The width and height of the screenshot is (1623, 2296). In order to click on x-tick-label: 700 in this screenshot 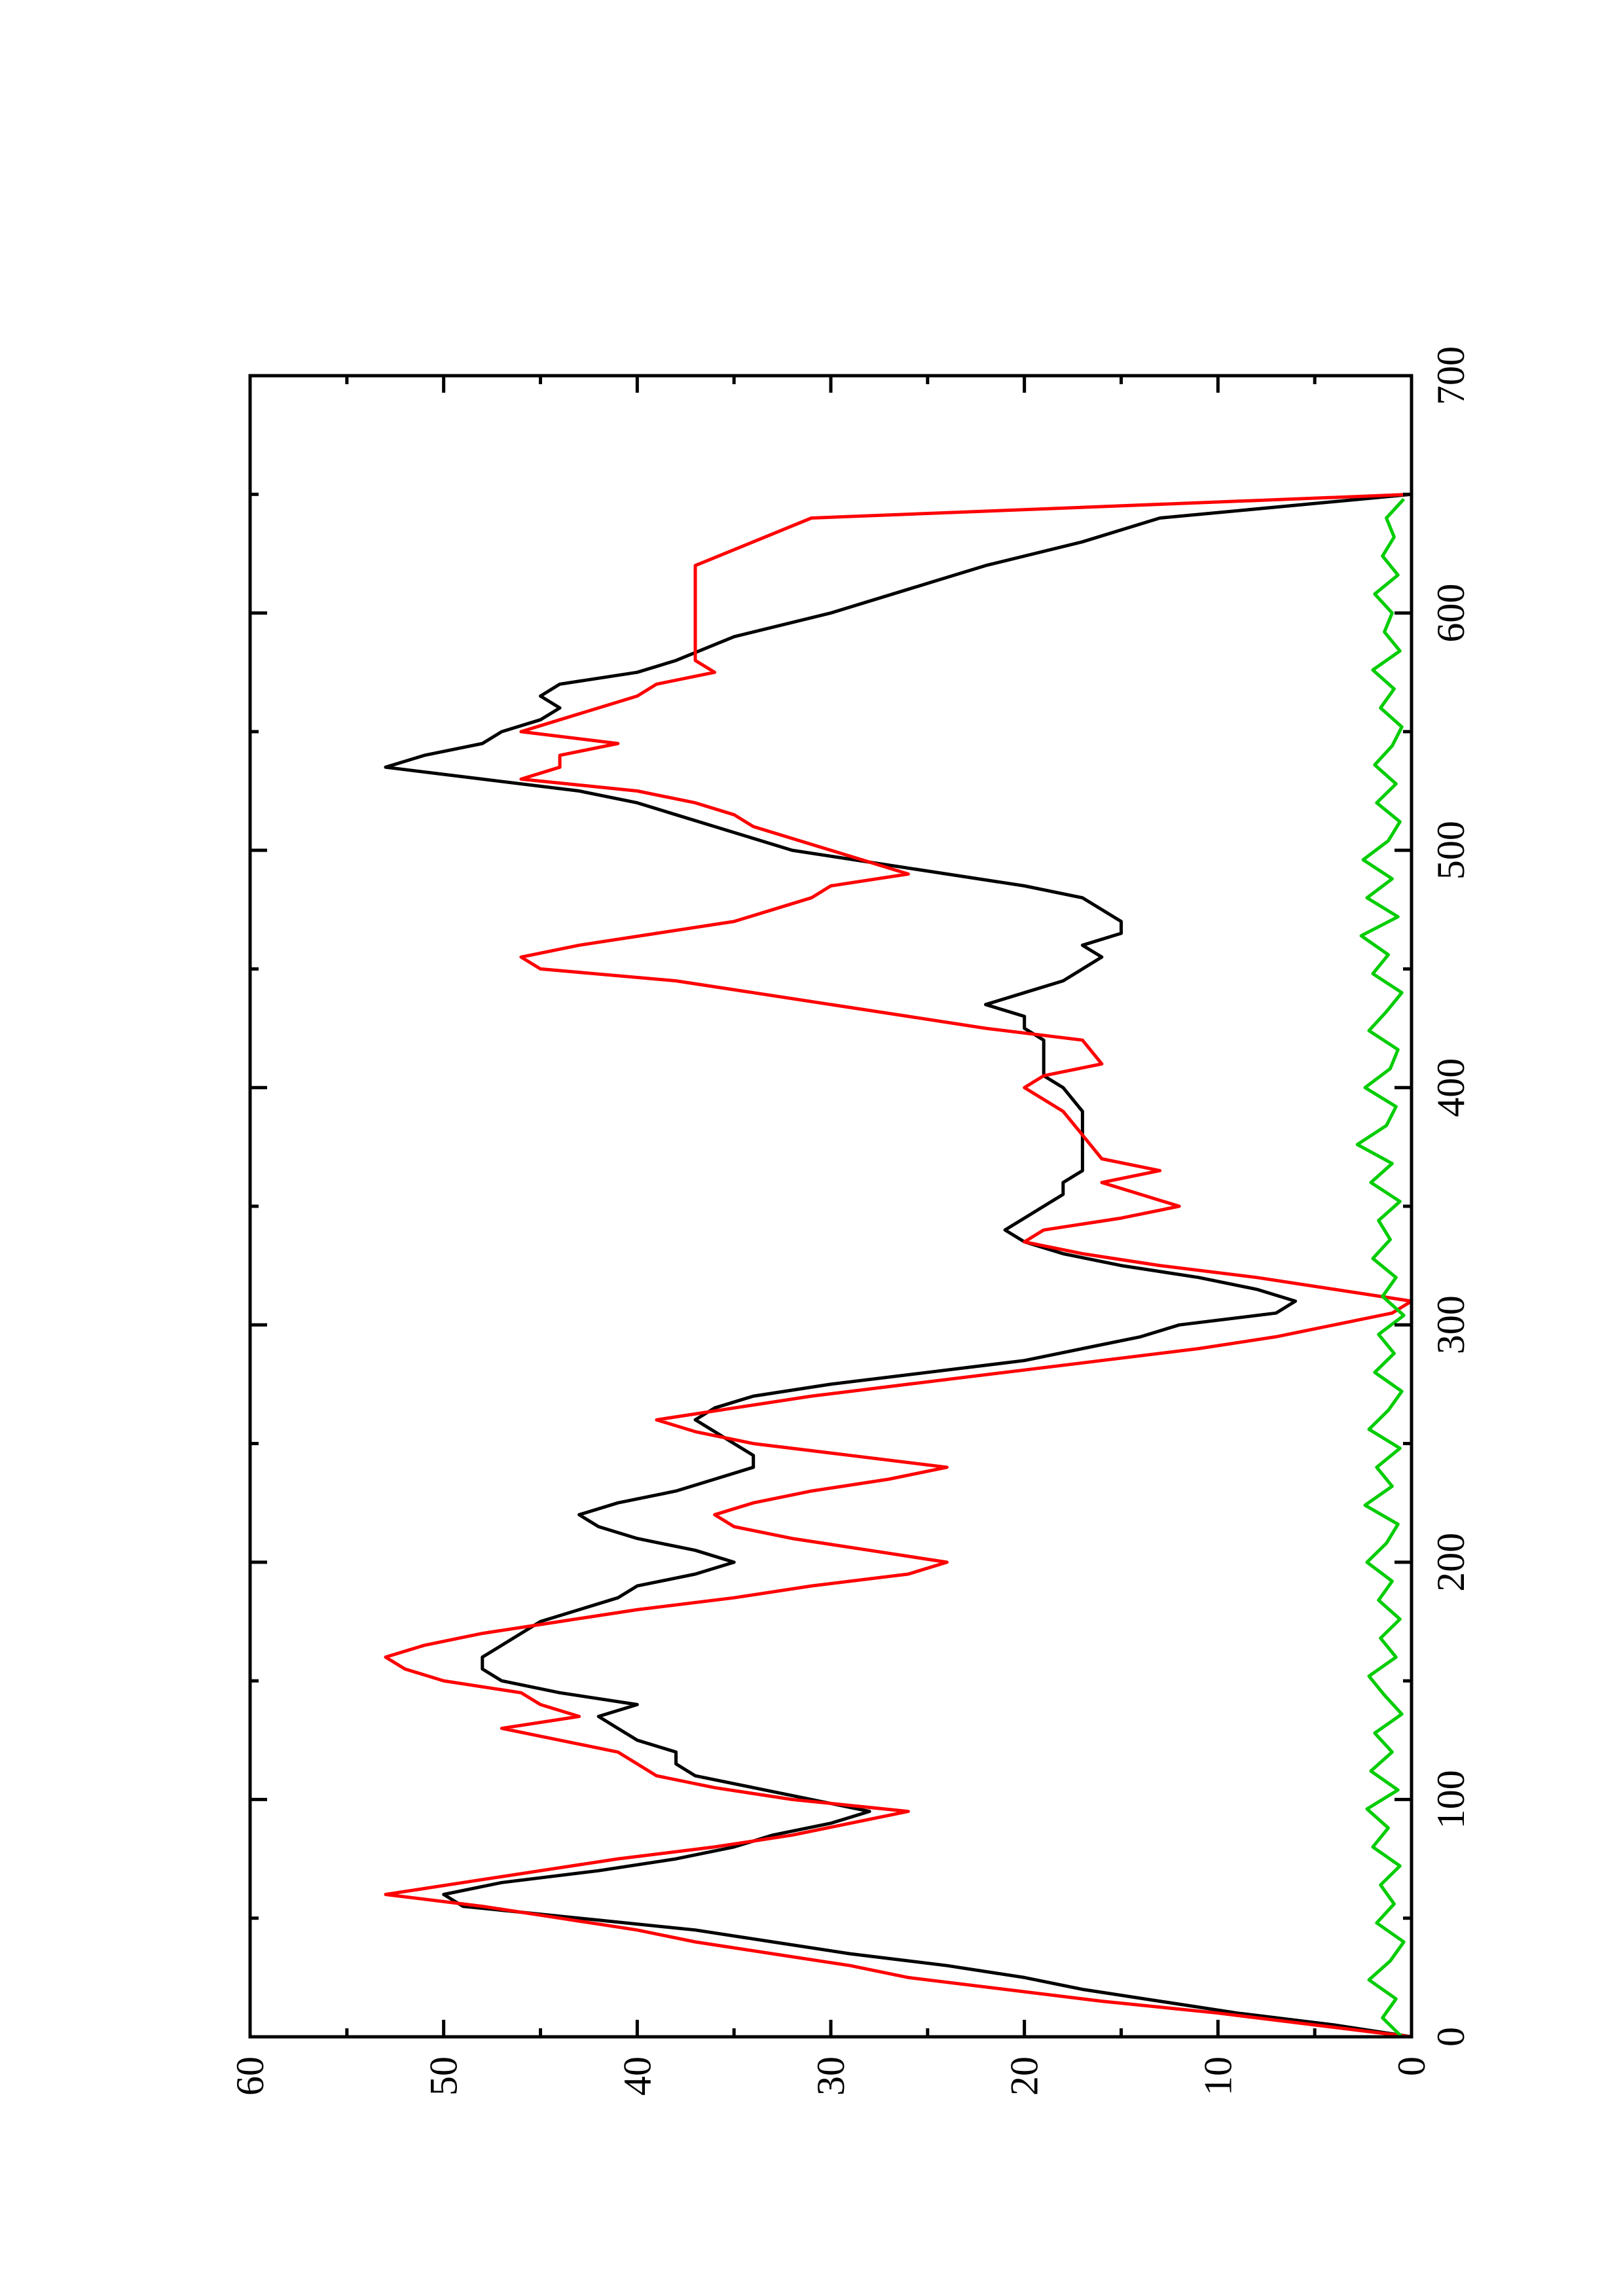, I will do `click(1450, 376)`.